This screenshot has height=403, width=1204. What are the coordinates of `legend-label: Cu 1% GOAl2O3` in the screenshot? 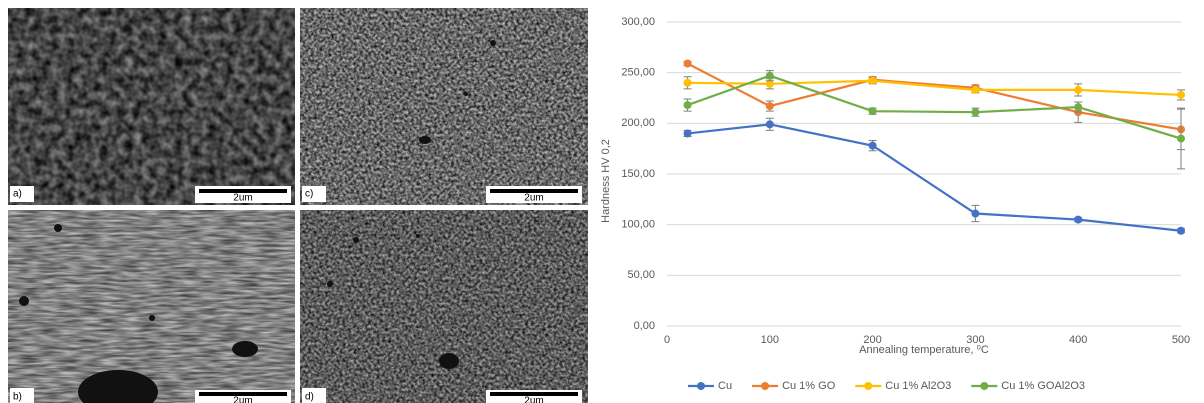 It's located at (1043, 386).